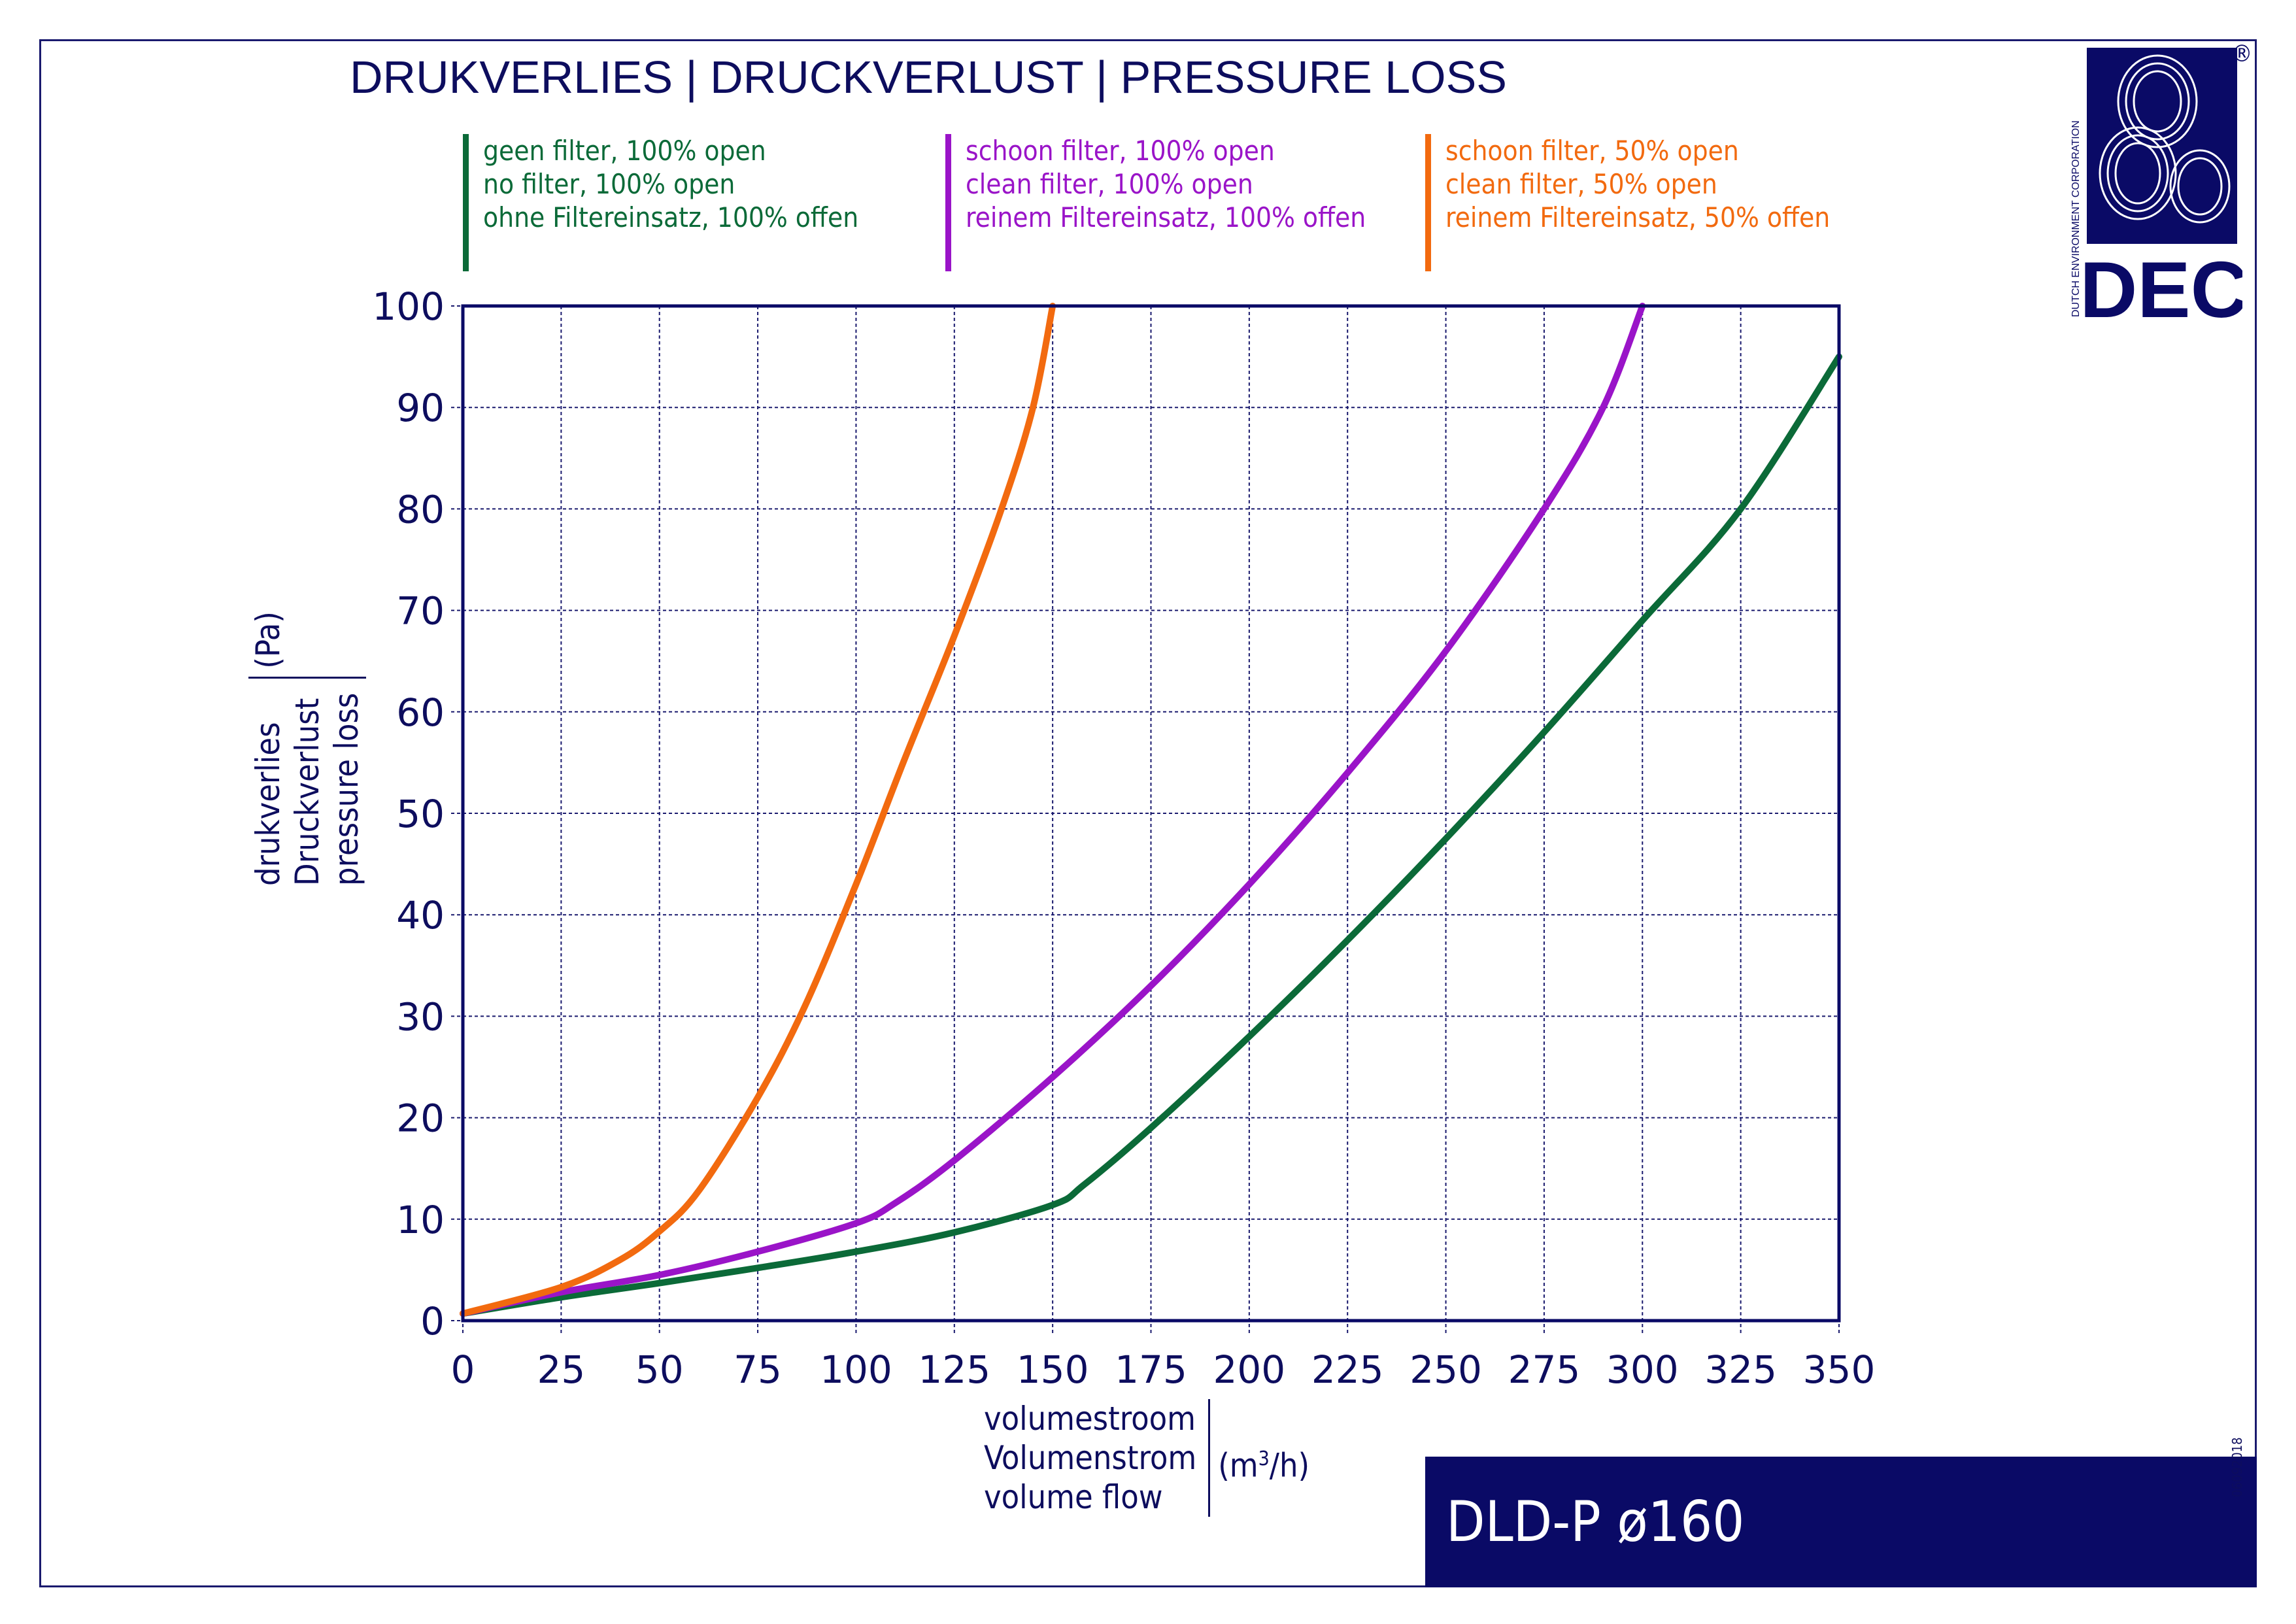  What do you see at coordinates (268, 804) in the screenshot?
I see `y-label-nl: drukverlies` at bounding box center [268, 804].